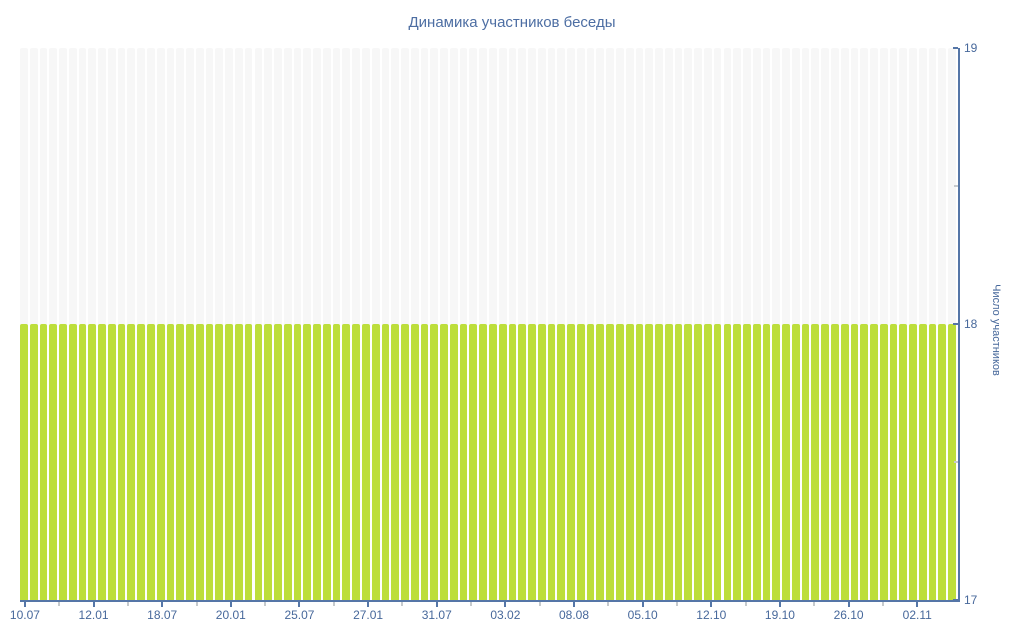 This screenshot has width=1024, height=640. I want to click on x-axis-tick-label: 03.02, so click(505, 615).